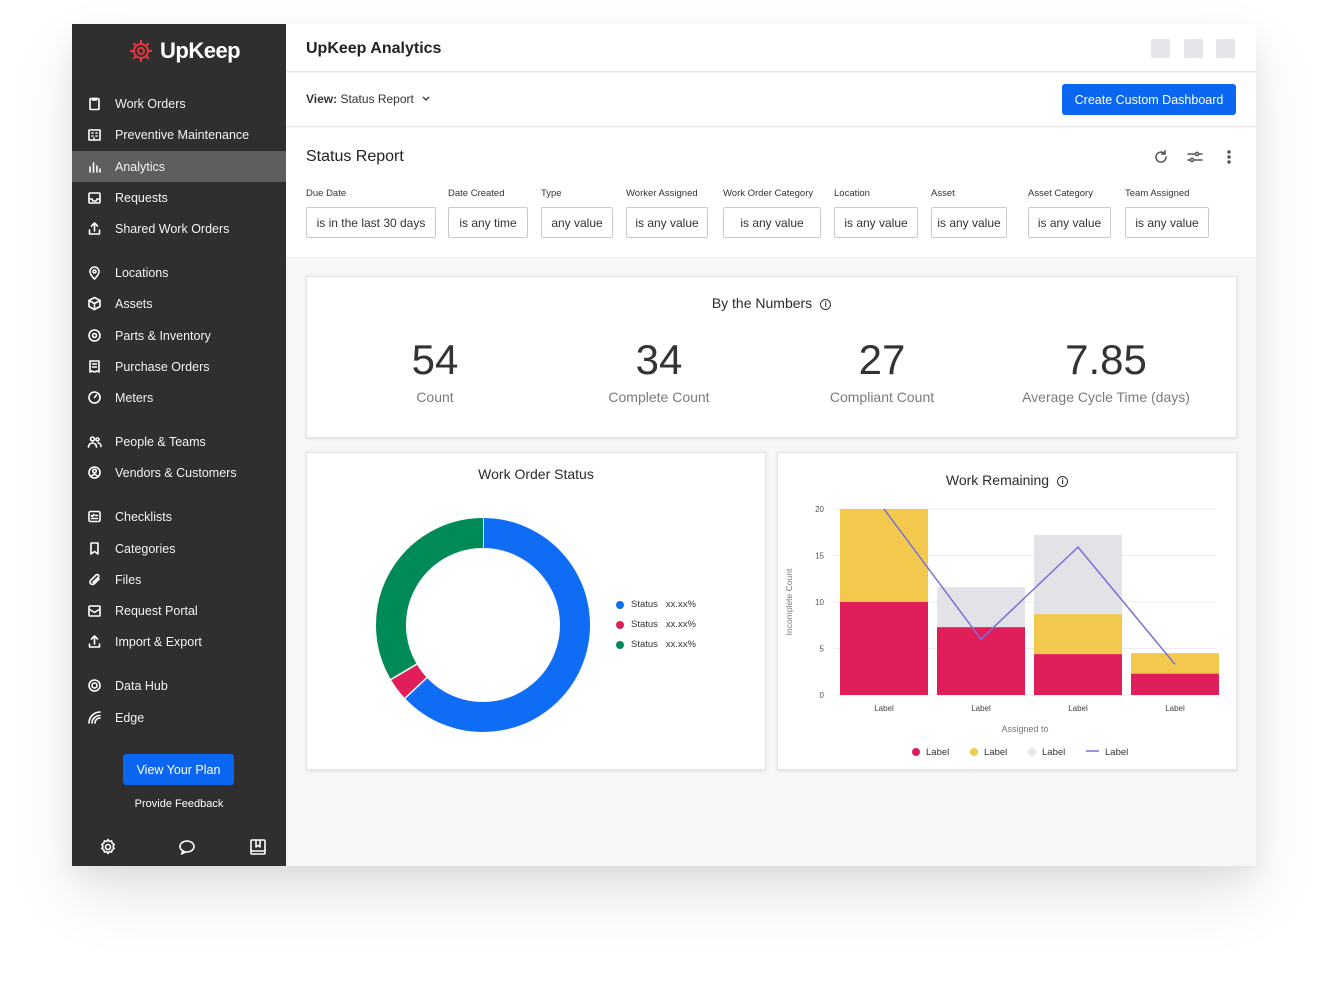 This screenshot has height=986, width=1328. Describe the element at coordinates (94, 580) in the screenshot. I see `paperclip-icon` at that location.